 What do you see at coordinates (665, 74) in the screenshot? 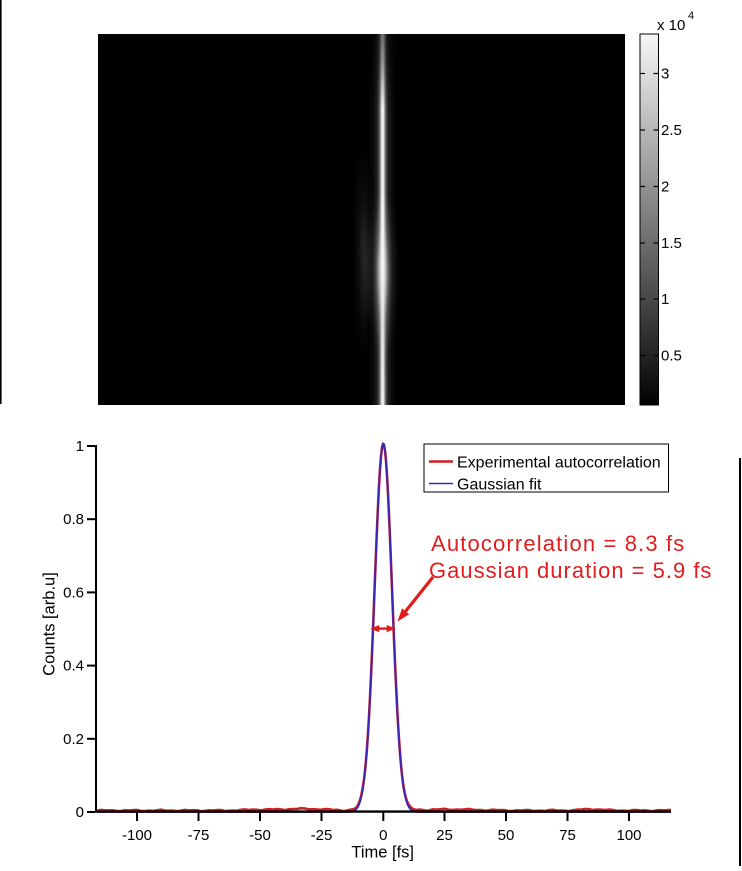
I see `svg-text: 3` at bounding box center [665, 74].